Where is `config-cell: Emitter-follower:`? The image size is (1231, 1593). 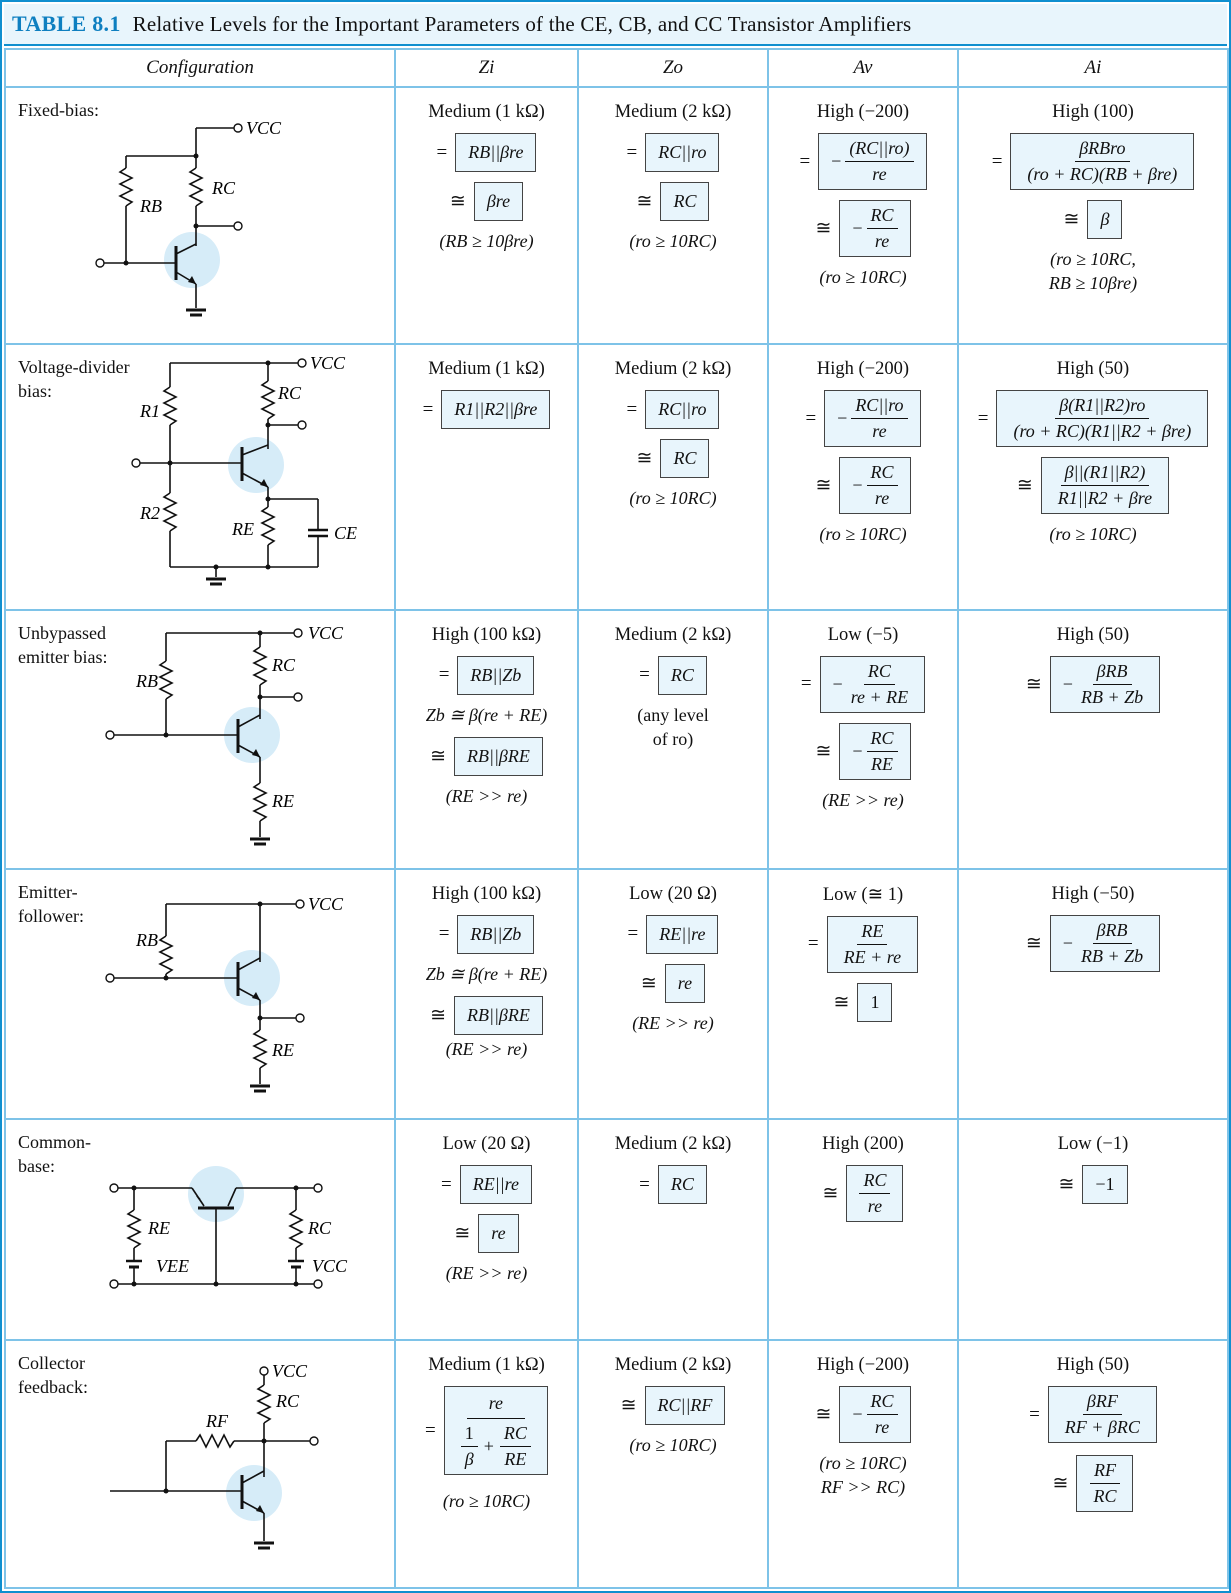
config-cell: Emitter-follower: is located at coordinates (200, 994).